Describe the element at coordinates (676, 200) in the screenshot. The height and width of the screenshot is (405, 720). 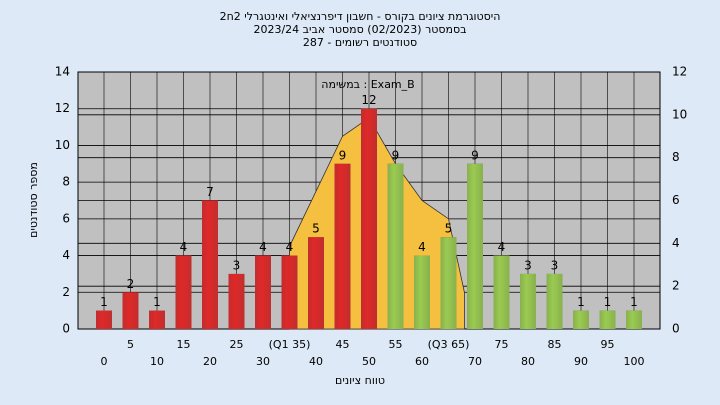
I see `y2-tick-label: 6` at that location.